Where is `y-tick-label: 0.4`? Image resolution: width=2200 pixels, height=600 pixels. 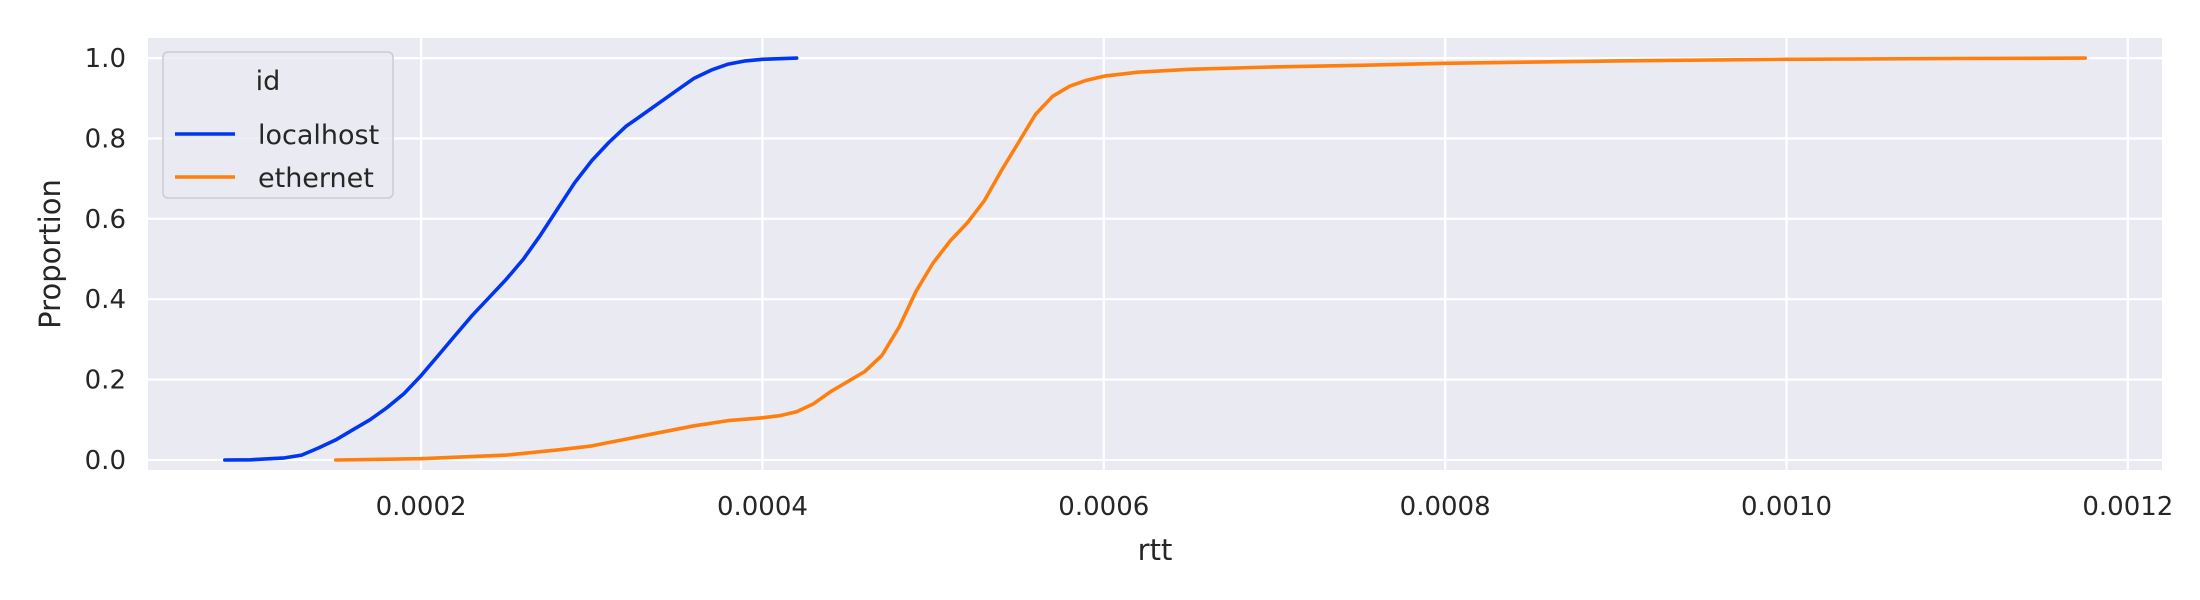
y-tick-label: 0.4 is located at coordinates (105, 300).